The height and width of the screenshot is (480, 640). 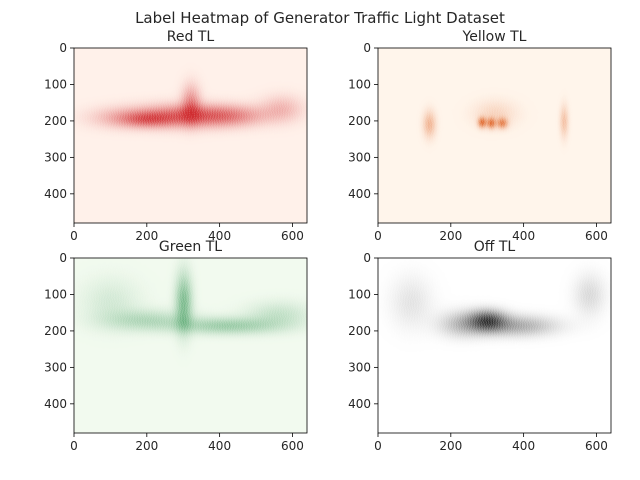 What do you see at coordinates (191, 37) in the screenshot?
I see `panel-title: Red TL` at bounding box center [191, 37].